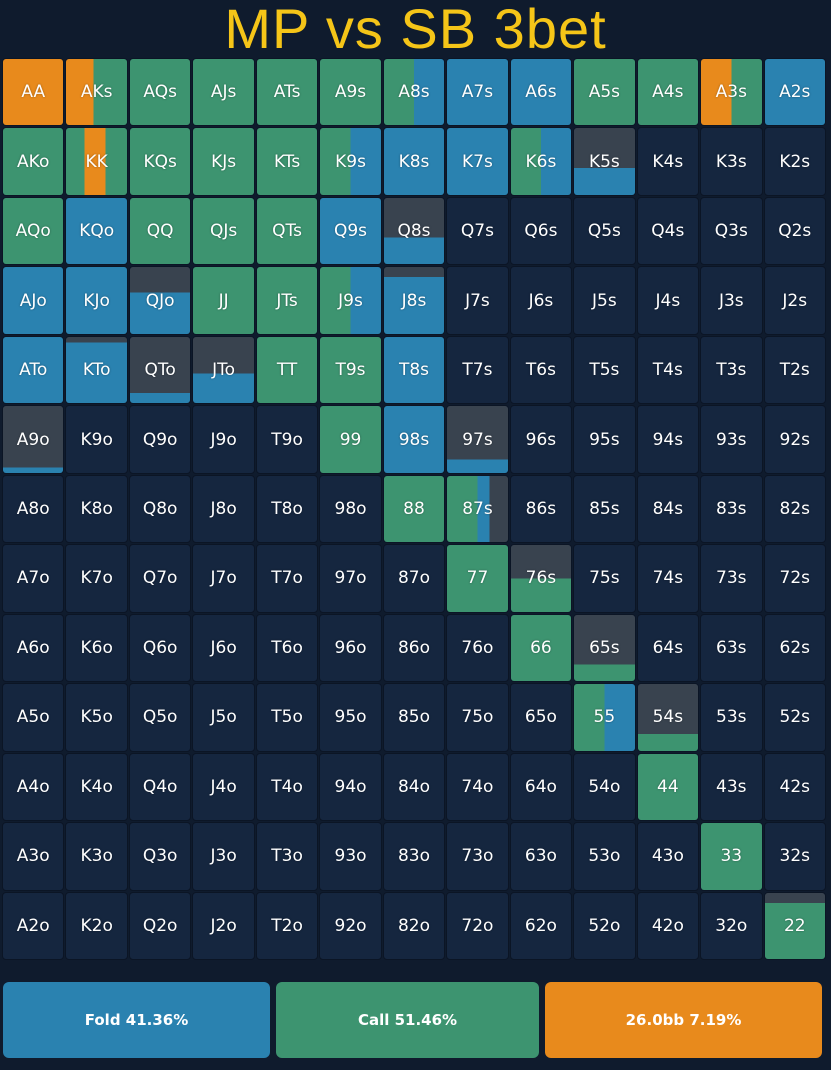 The width and height of the screenshot is (831, 1070). I want to click on hand-label: A4o, so click(33, 786).